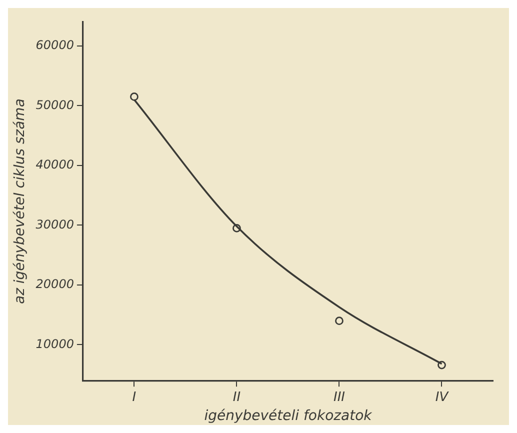 The width and height of the screenshot is (517, 433). What do you see at coordinates (55, 284) in the screenshot?
I see `y-tick-label: 20000` at bounding box center [55, 284].